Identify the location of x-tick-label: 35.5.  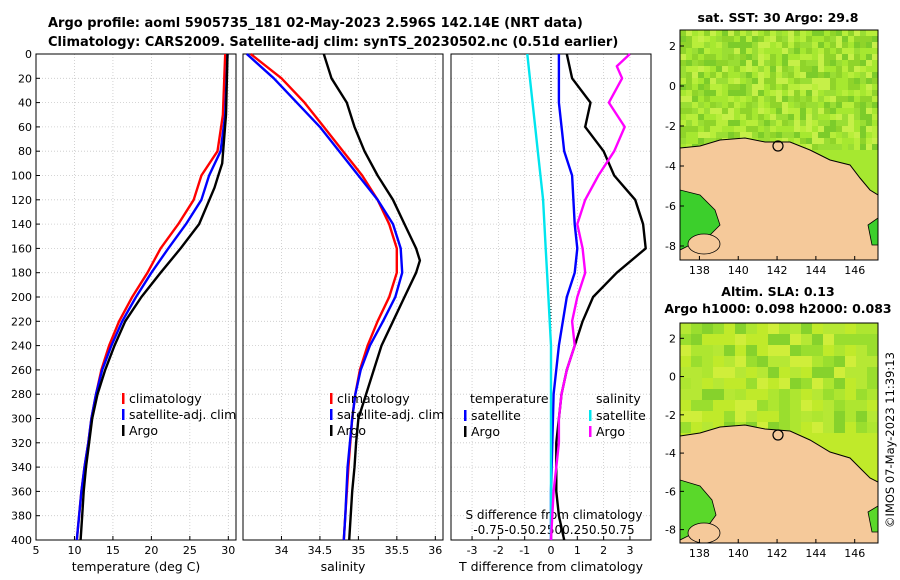
(397, 550).